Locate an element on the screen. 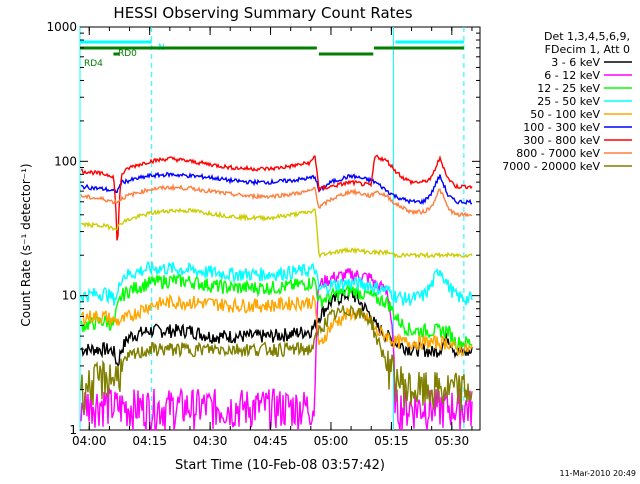 This screenshot has height=484, width=640. legend-label-2: 12 - 25 keV is located at coordinates (568, 88).